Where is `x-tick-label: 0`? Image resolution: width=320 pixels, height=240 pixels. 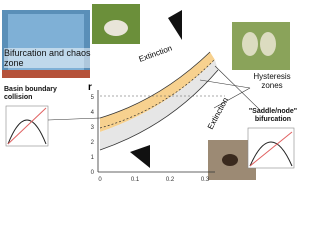 x-tick-label: 0 is located at coordinates (100, 180).